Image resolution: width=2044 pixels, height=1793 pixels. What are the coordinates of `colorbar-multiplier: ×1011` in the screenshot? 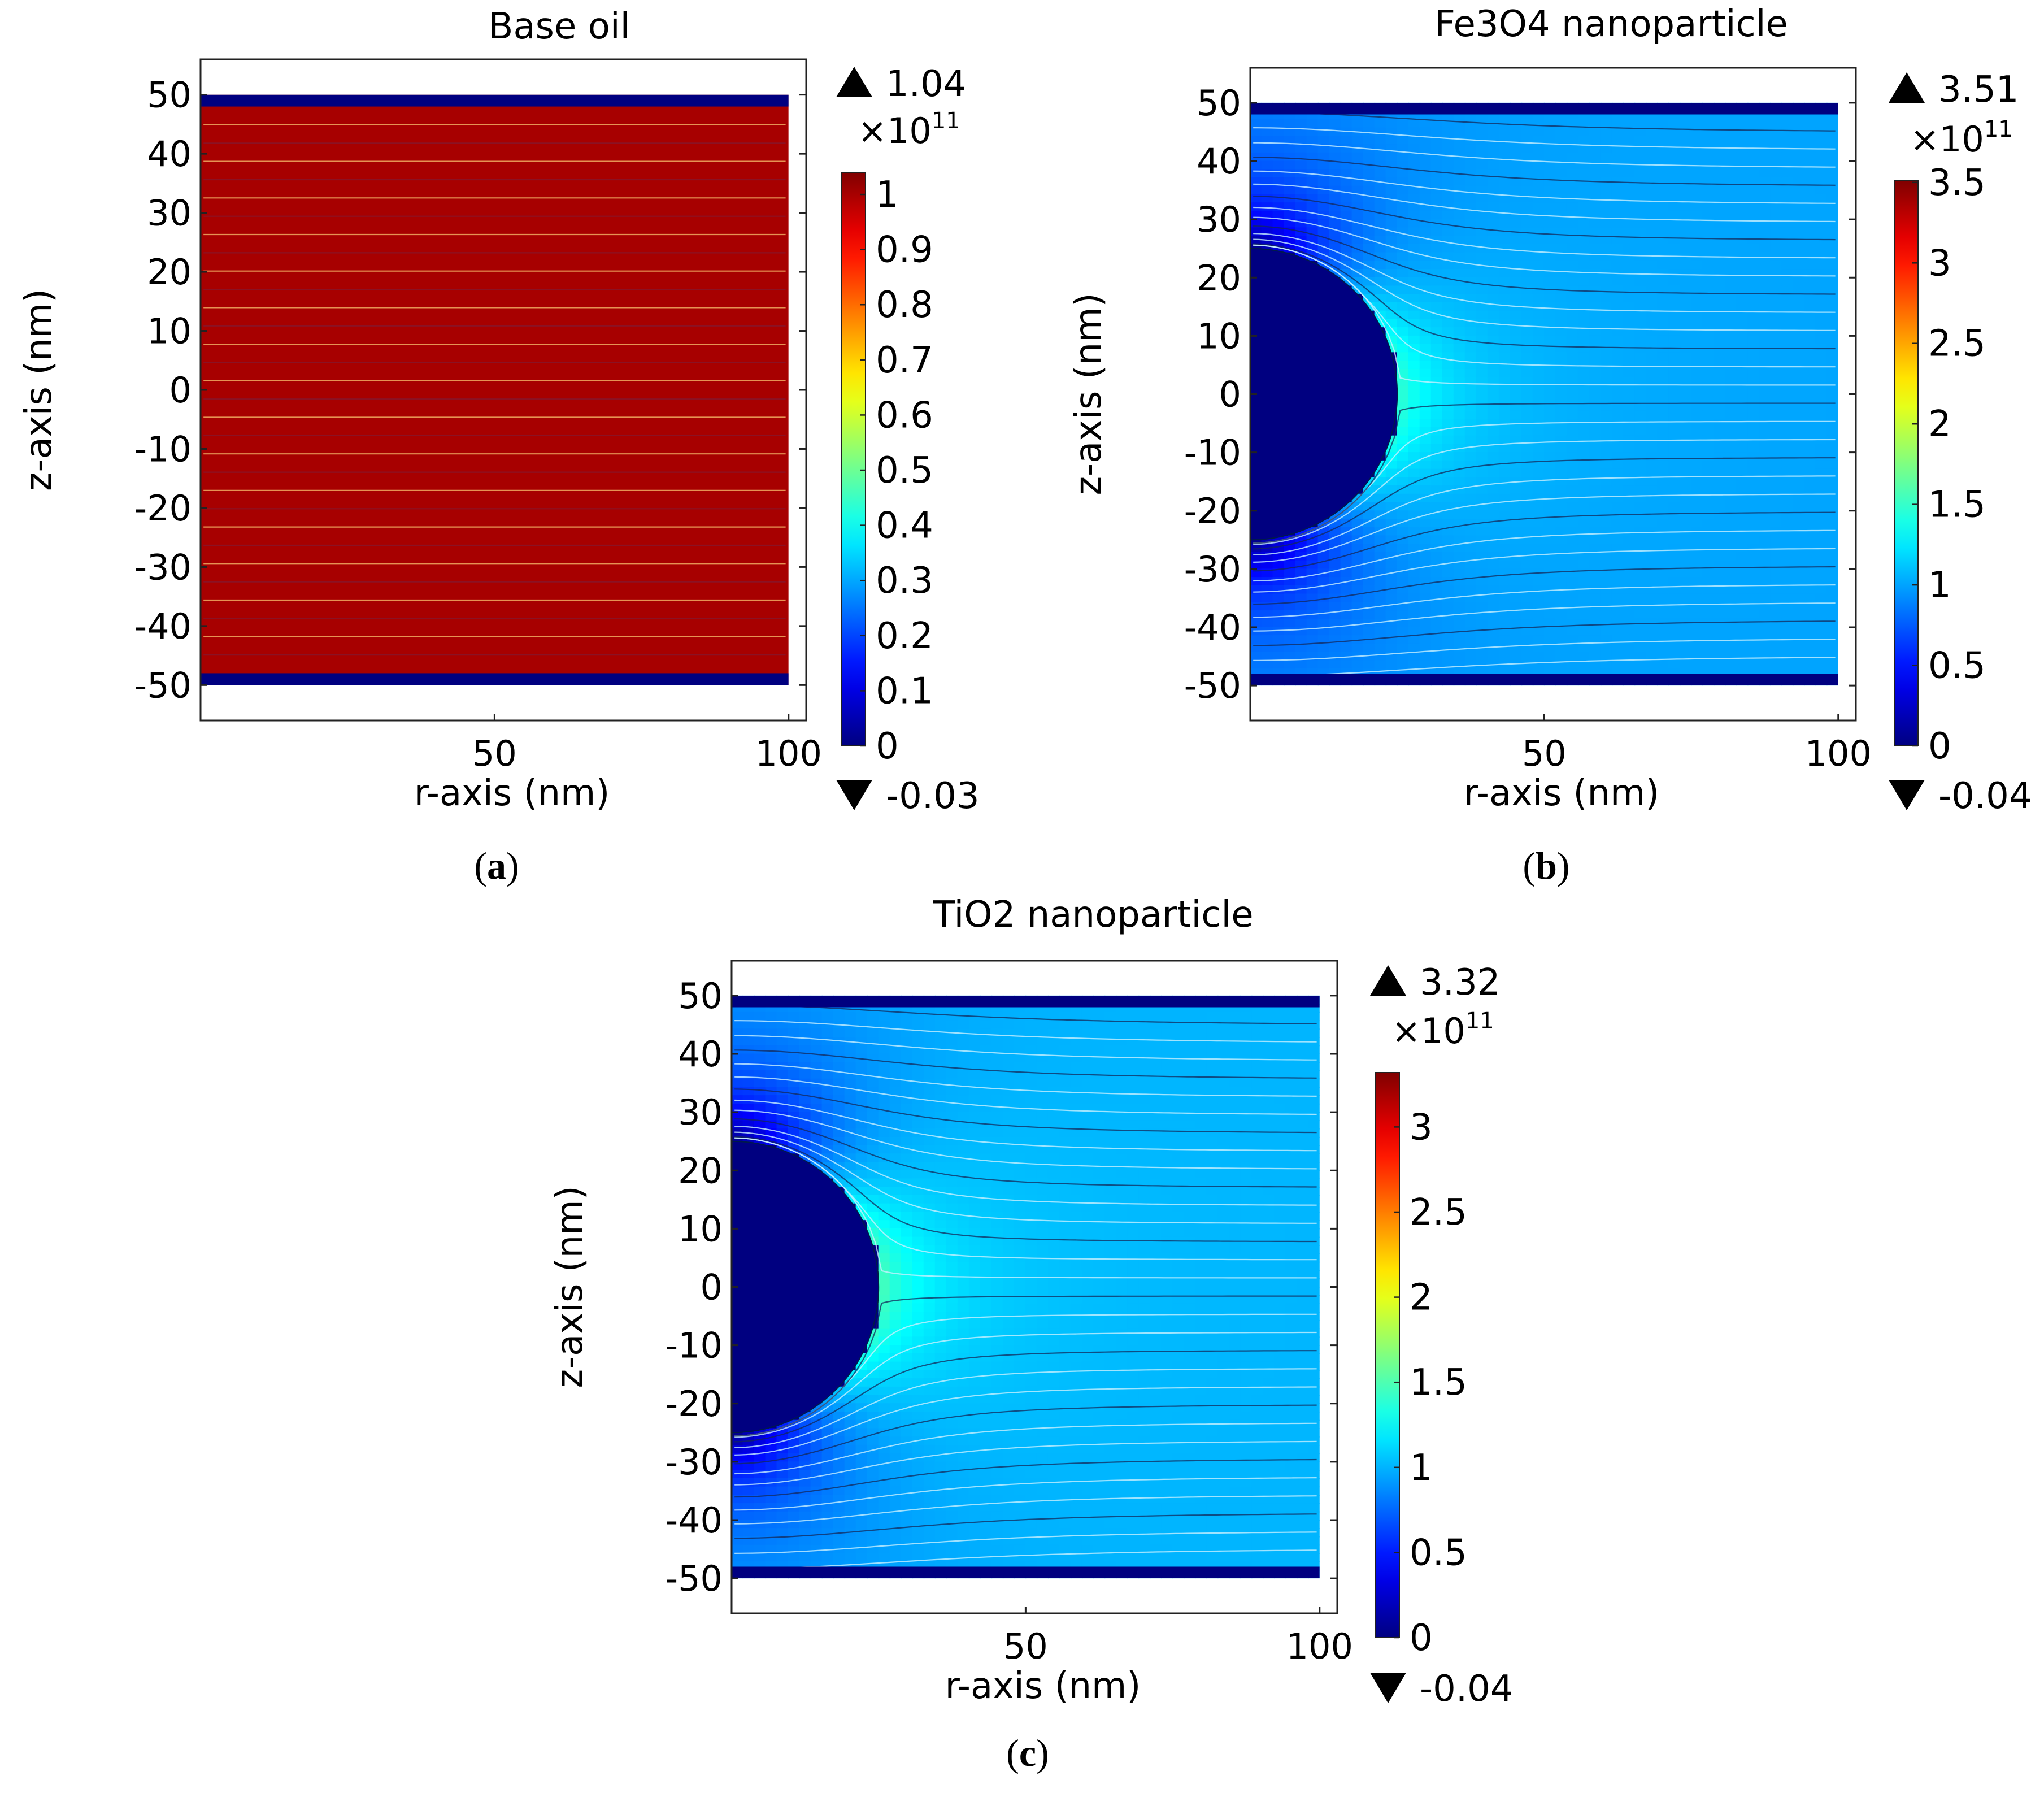 It's located at (909, 129).